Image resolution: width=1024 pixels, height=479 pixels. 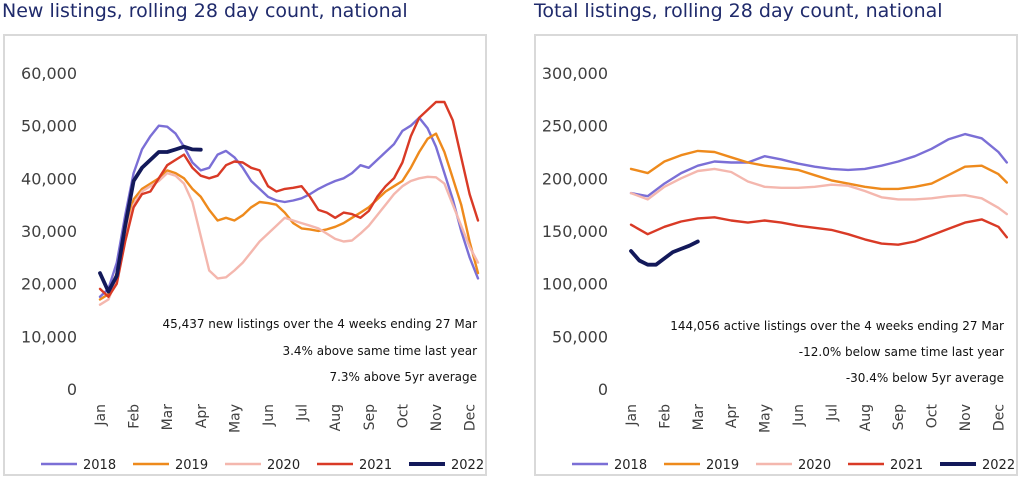 I want to click on y-tick-label: 200,000, so click(x=575, y=178).